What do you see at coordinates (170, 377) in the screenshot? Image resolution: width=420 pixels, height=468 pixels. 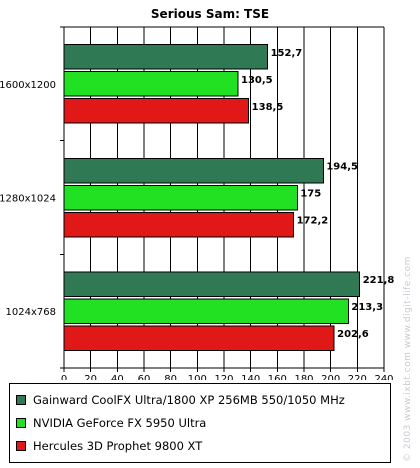 I see `x-tick-label: 80` at bounding box center [170, 377].